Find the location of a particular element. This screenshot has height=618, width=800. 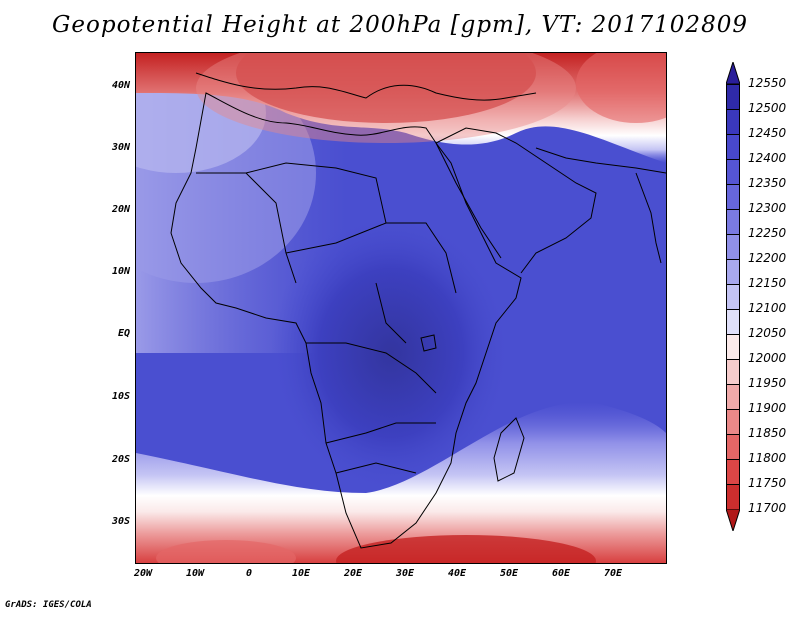

lon-label-70e: 70E is located at coordinates (613, 573).